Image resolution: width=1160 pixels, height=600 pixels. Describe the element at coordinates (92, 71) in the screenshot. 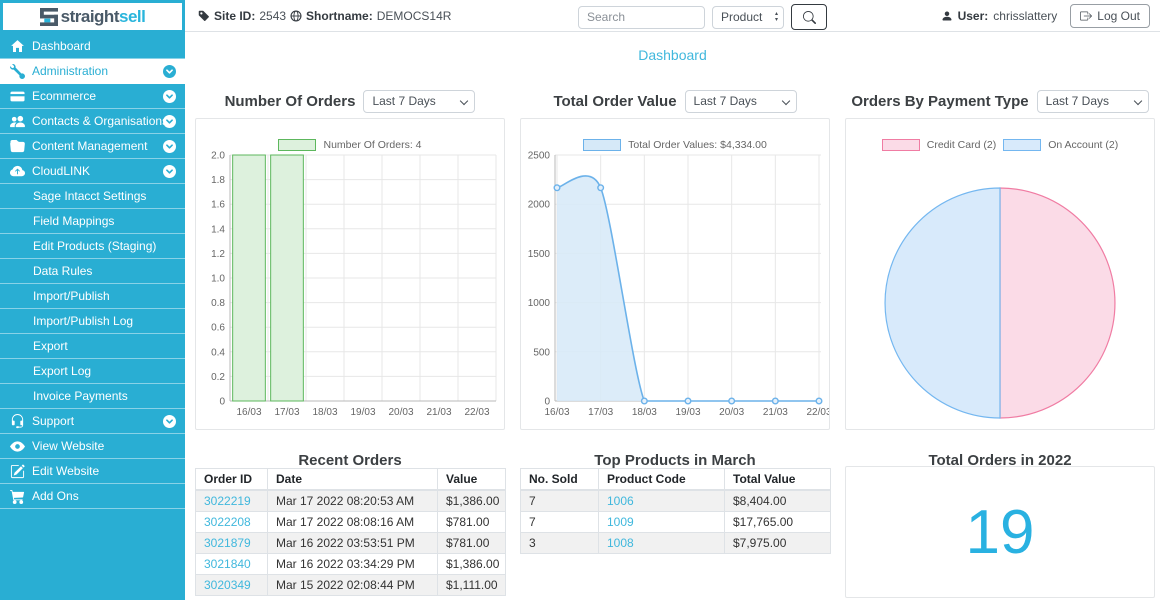

I see `sidebar-item-administration: Administration` at that location.